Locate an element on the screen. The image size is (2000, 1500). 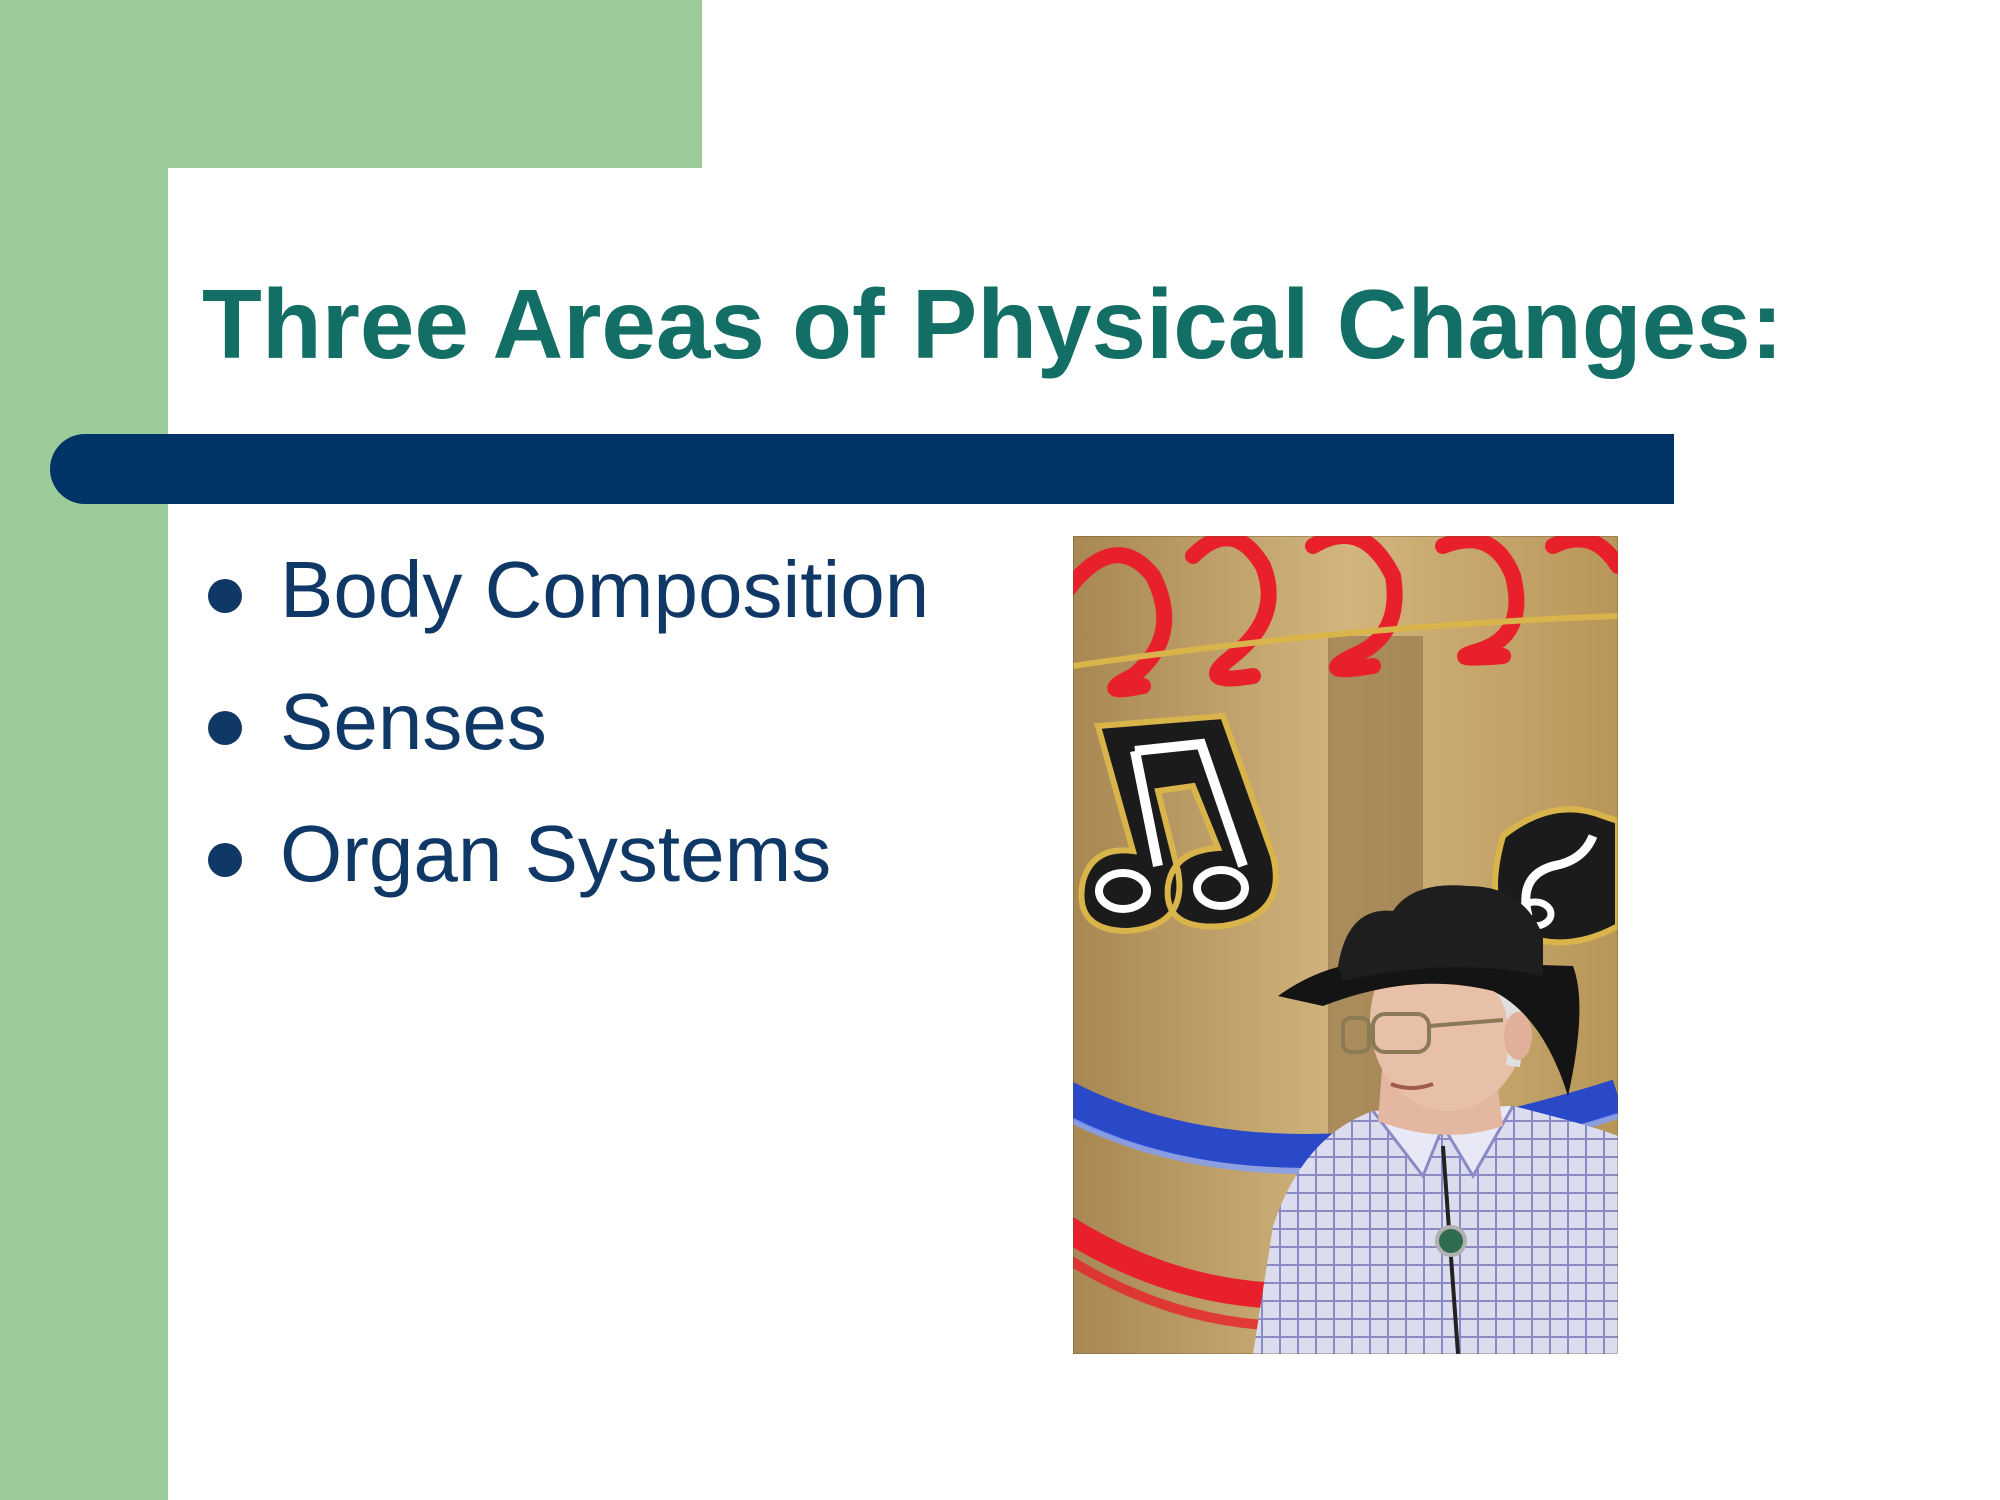
gold-trim is located at coordinates (1345, 641).